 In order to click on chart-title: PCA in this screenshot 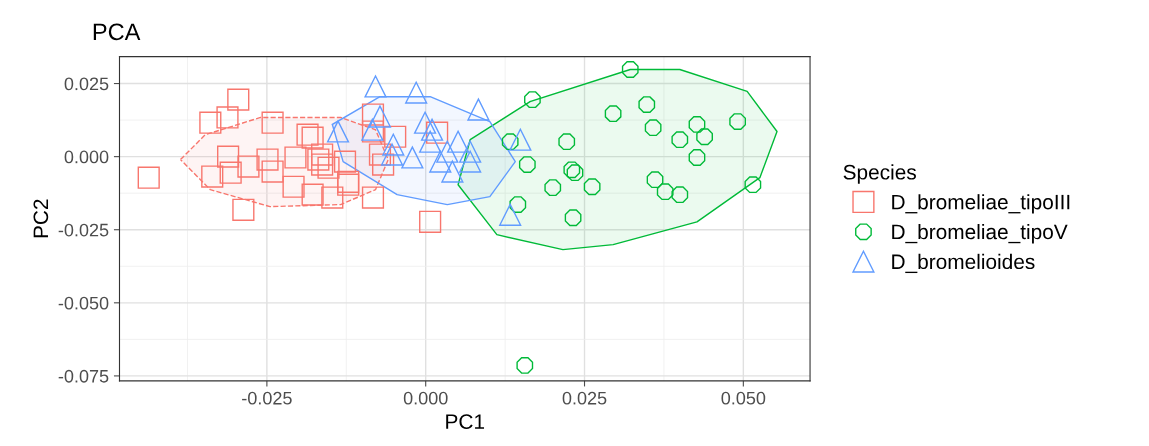, I will do `click(117, 32)`.